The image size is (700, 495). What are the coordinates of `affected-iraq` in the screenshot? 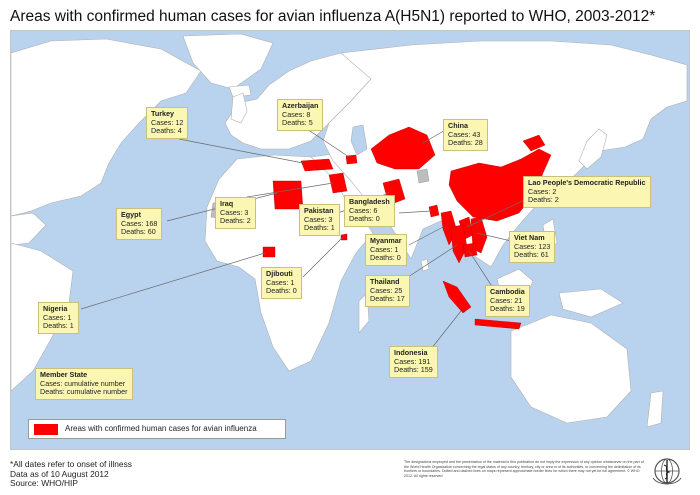 It's located at (338, 183).